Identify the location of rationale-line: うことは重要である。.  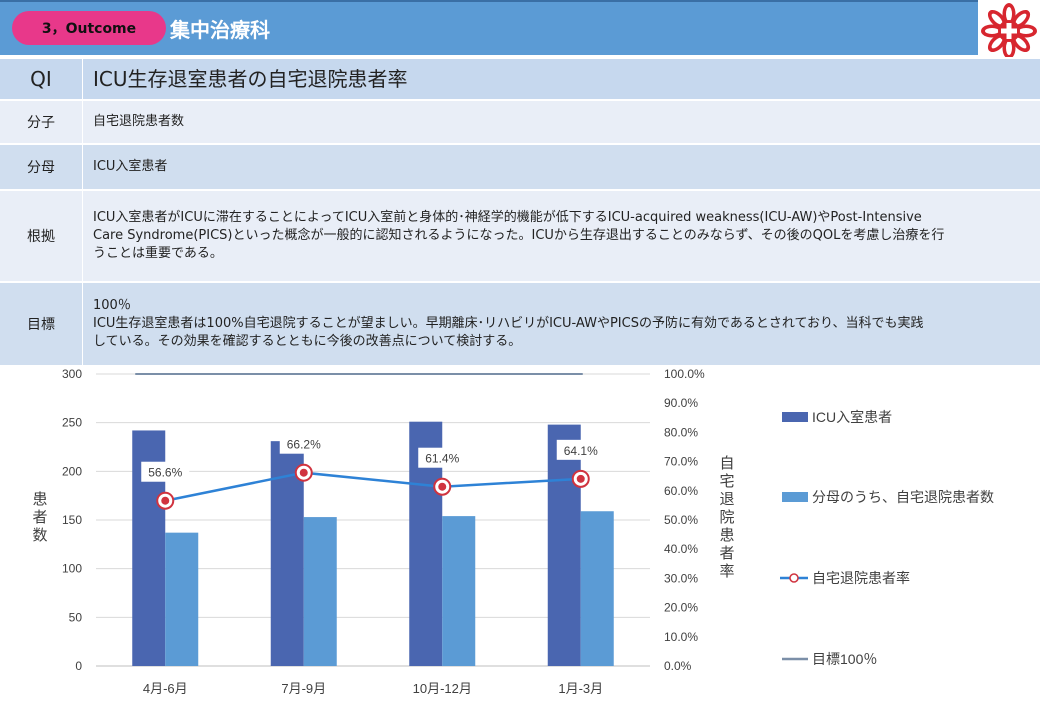
(158, 253).